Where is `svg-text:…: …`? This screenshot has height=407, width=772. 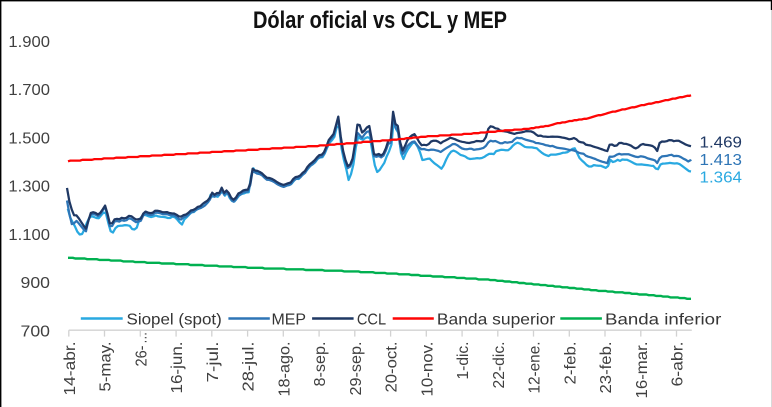
svg-text:…: … is located at coordinates (141, 338).